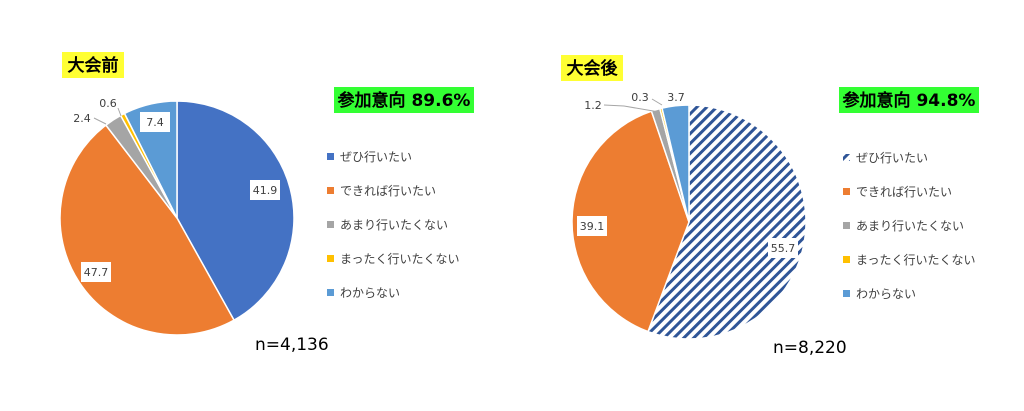  I want to click on chart2-legend-label-3: あまり行いたくない, so click(910, 226).